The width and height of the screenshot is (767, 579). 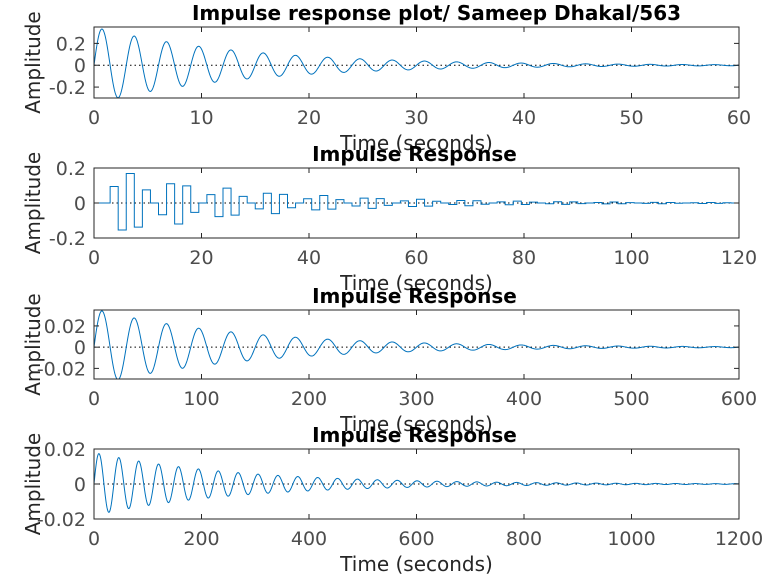 I want to click on x-tick-label: 1200, so click(x=739, y=539).